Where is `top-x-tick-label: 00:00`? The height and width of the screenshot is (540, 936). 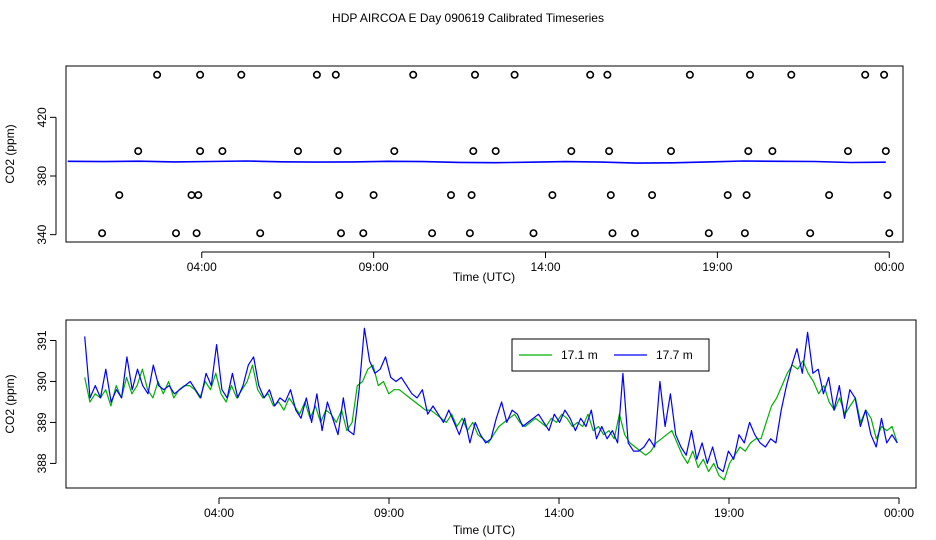
top-x-tick-label: 00:00 is located at coordinates (889, 267).